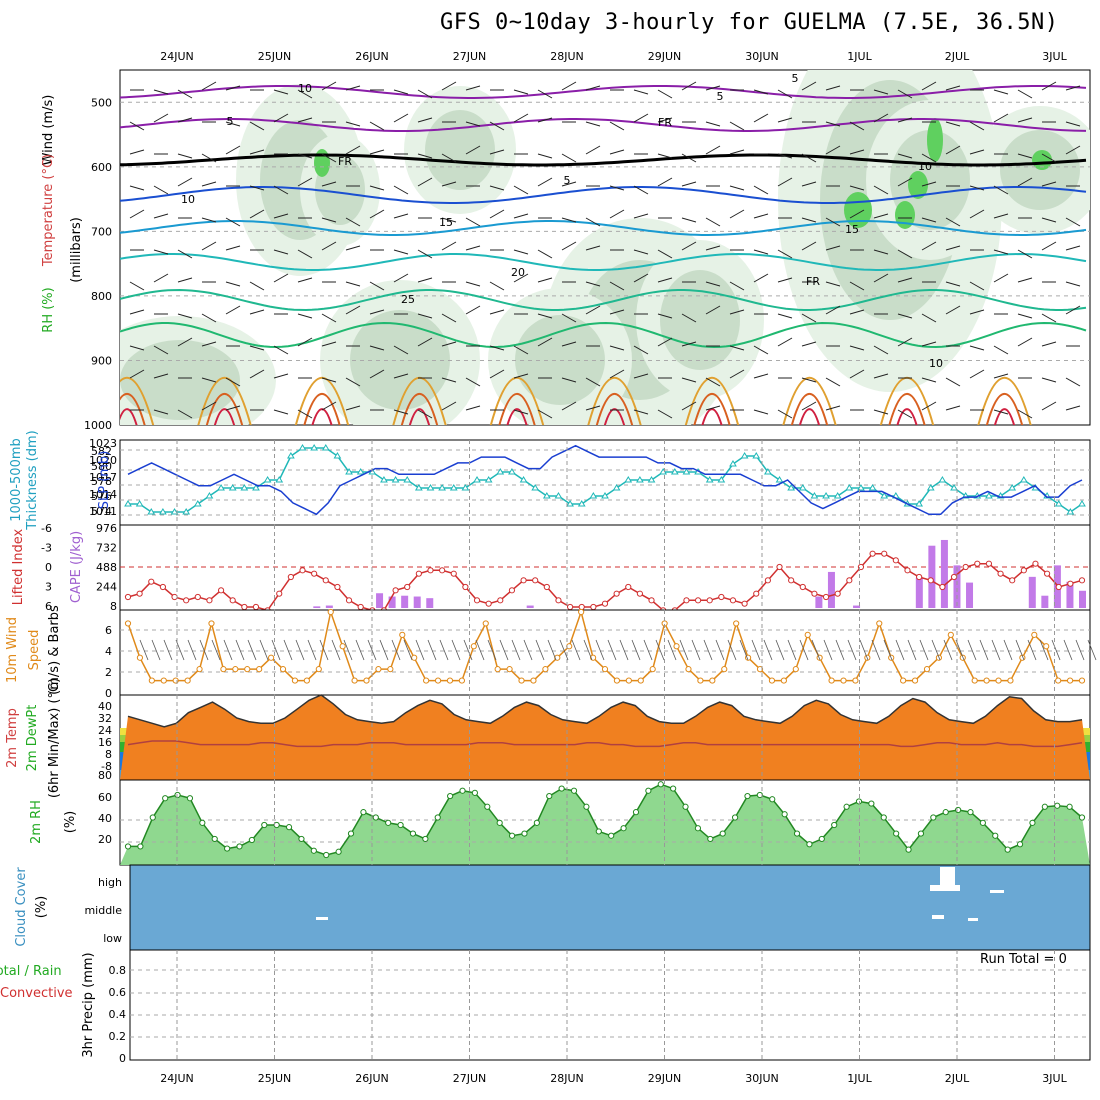 The image size is (1100, 1100). What do you see at coordinates (108, 754) in the screenshot?
I see `temp-tick: 8` at bounding box center [108, 754].